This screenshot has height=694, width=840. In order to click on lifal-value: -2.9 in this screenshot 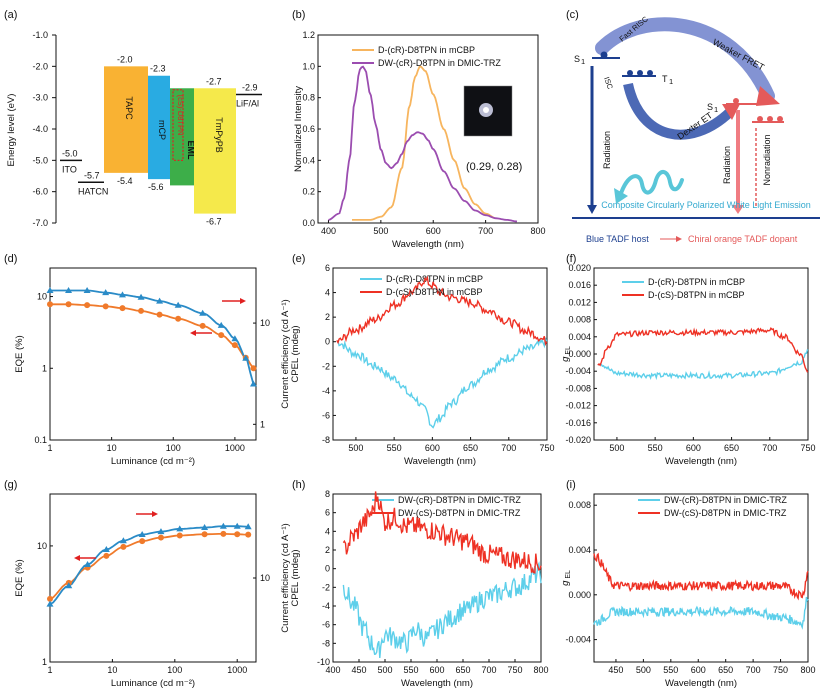, I will do `click(250, 88)`.